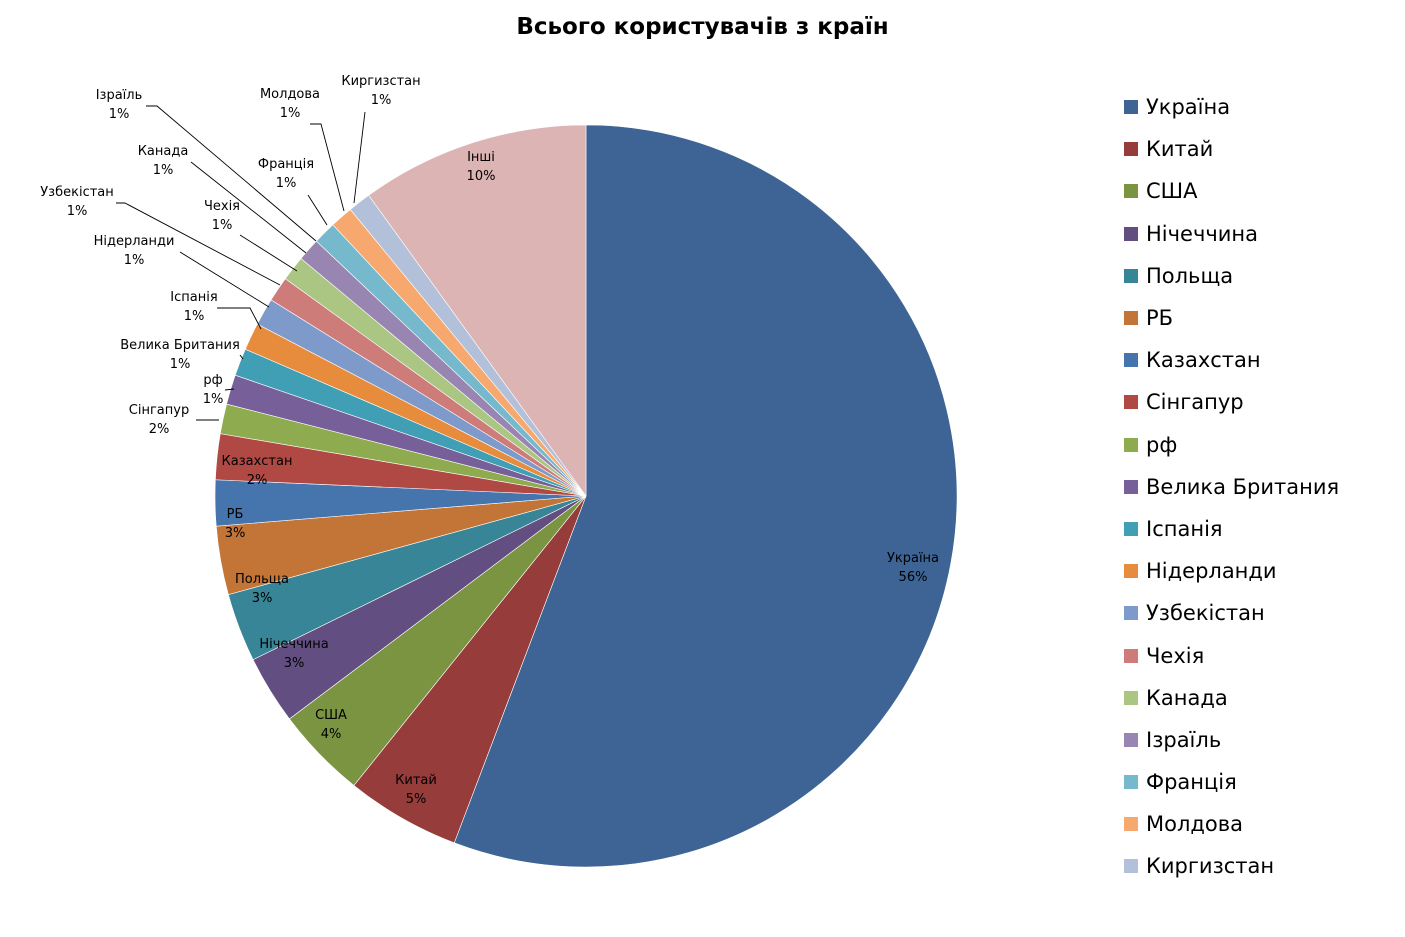 This screenshot has width=1405, height=937. Describe the element at coordinates (1211, 571) in the screenshot. I see `legend-label: Нідерланди` at that location.